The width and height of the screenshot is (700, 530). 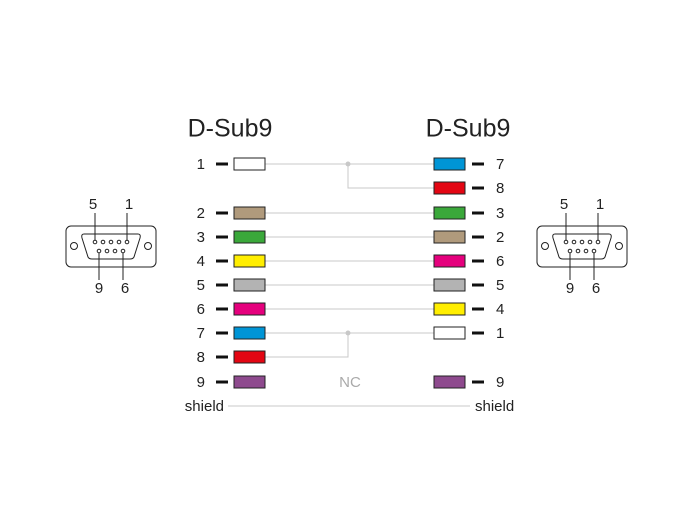 I want to click on nc-label: NC, so click(x=350, y=382).